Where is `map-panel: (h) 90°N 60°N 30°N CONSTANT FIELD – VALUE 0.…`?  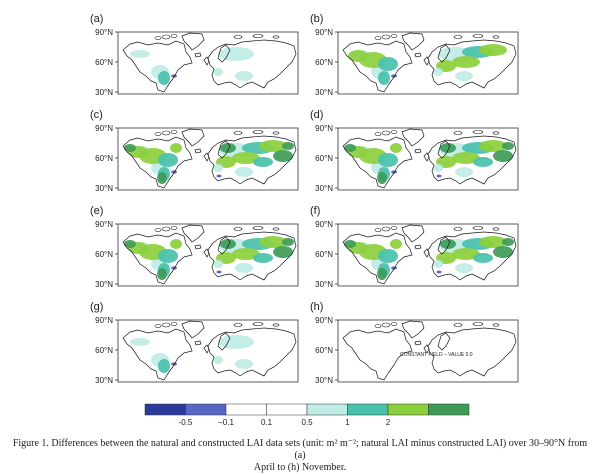 map-panel: (h) 90°N 60°N 30°N CONSTANT FIELD – VALUE 0.… is located at coordinates (414, 343).